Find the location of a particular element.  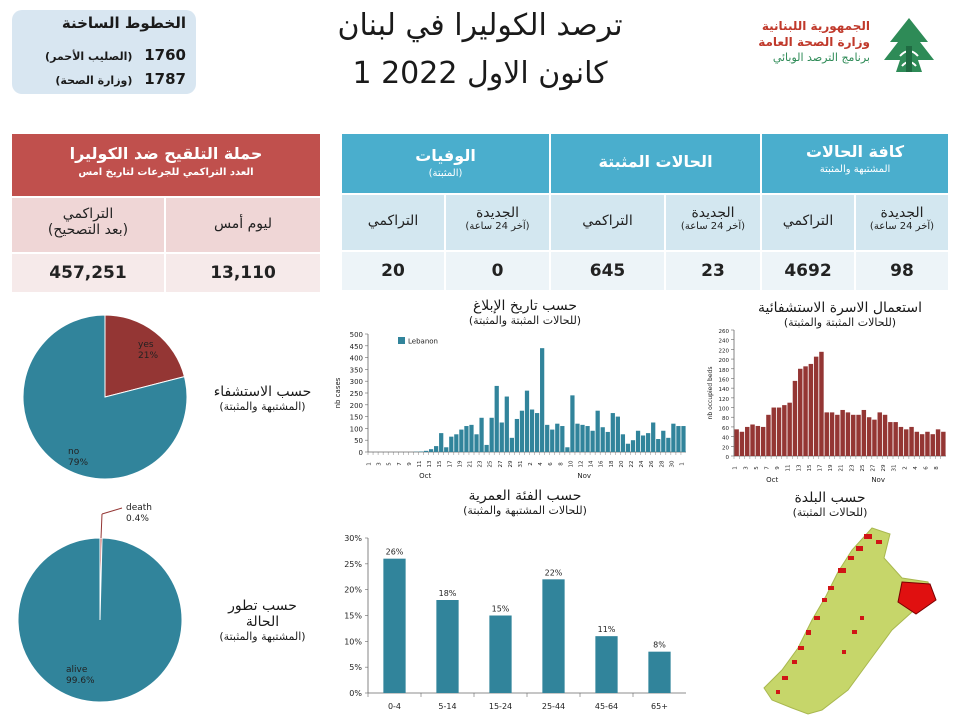

x-tick-label: 28 is located at coordinates (662, 463).